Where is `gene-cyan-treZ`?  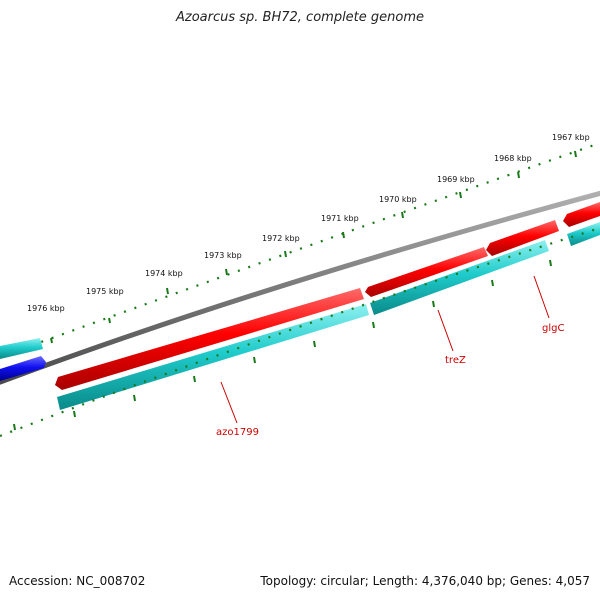 gene-cyan-treZ is located at coordinates (459, 277).